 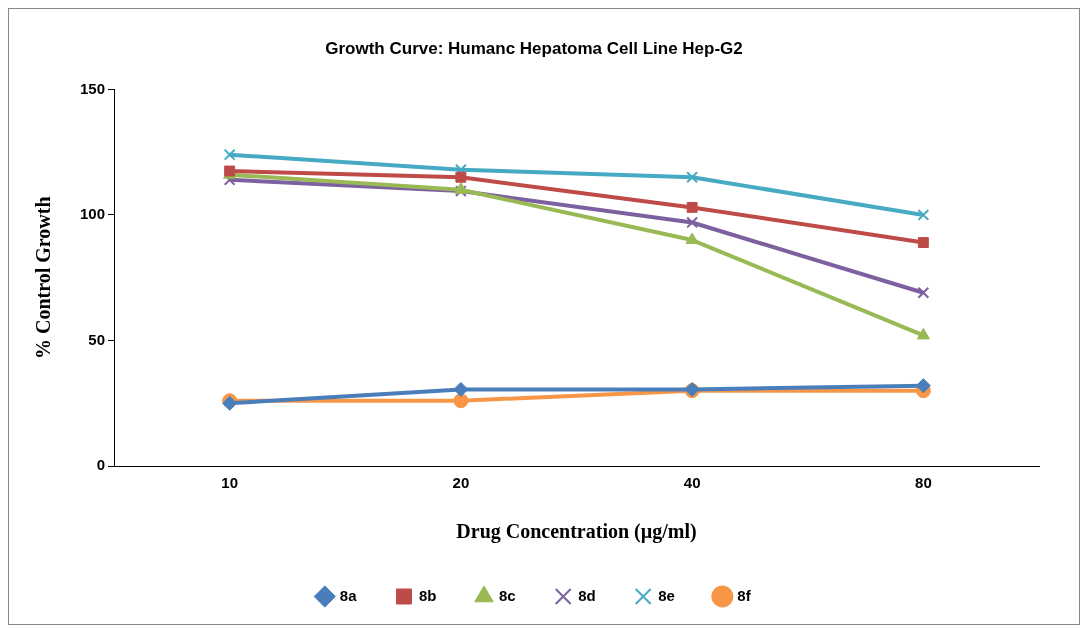 I want to click on y-axis-title: % Control Growth, so click(x=43, y=277).